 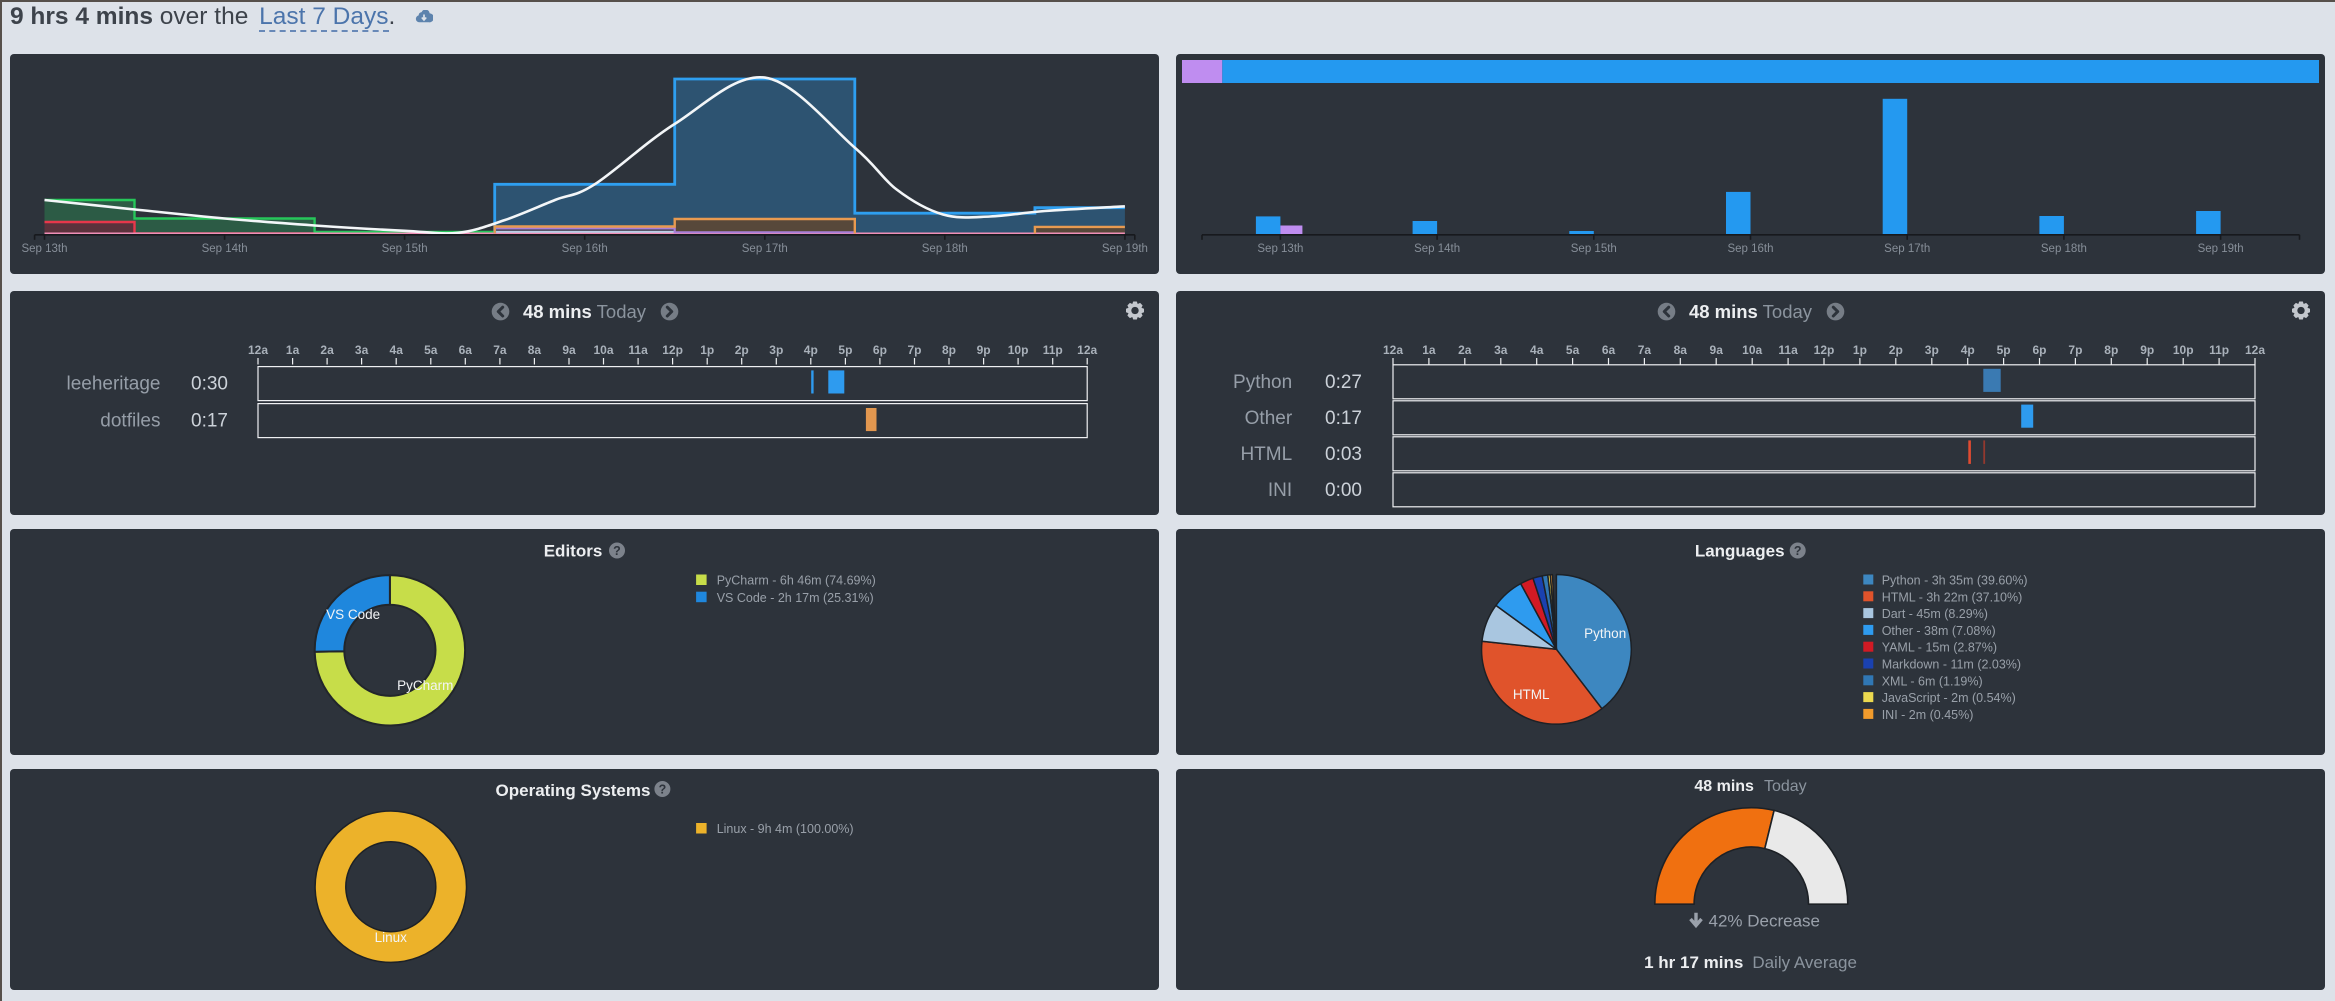 What do you see at coordinates (785, 829) in the screenshot?
I see `svg-text: Linux - 9h 4m (100.00%)` at bounding box center [785, 829].